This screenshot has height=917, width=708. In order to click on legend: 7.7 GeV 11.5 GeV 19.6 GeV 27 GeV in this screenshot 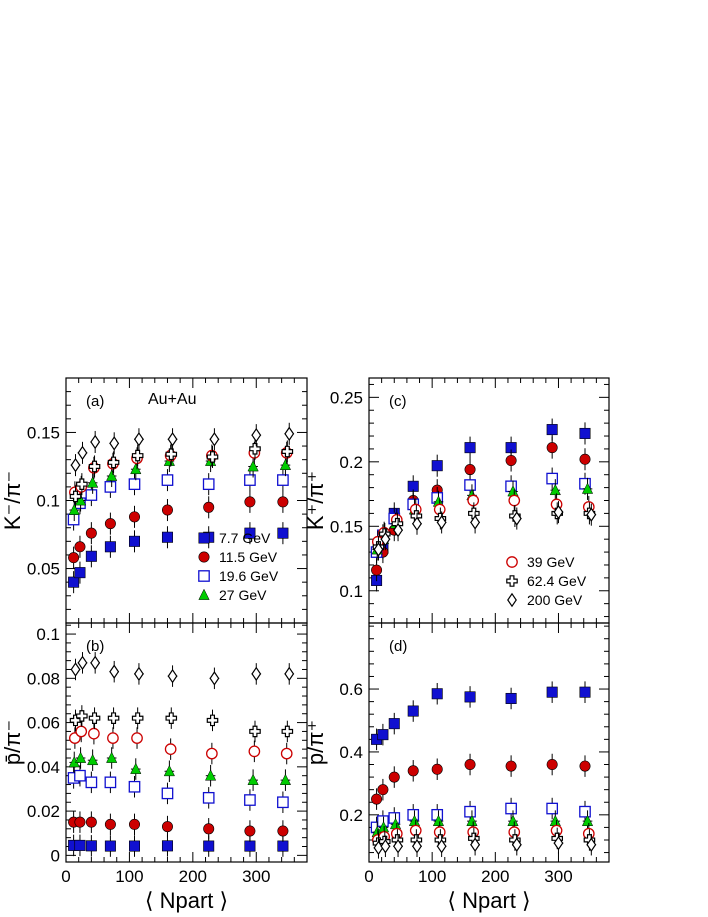, I will do `click(238, 566)`.